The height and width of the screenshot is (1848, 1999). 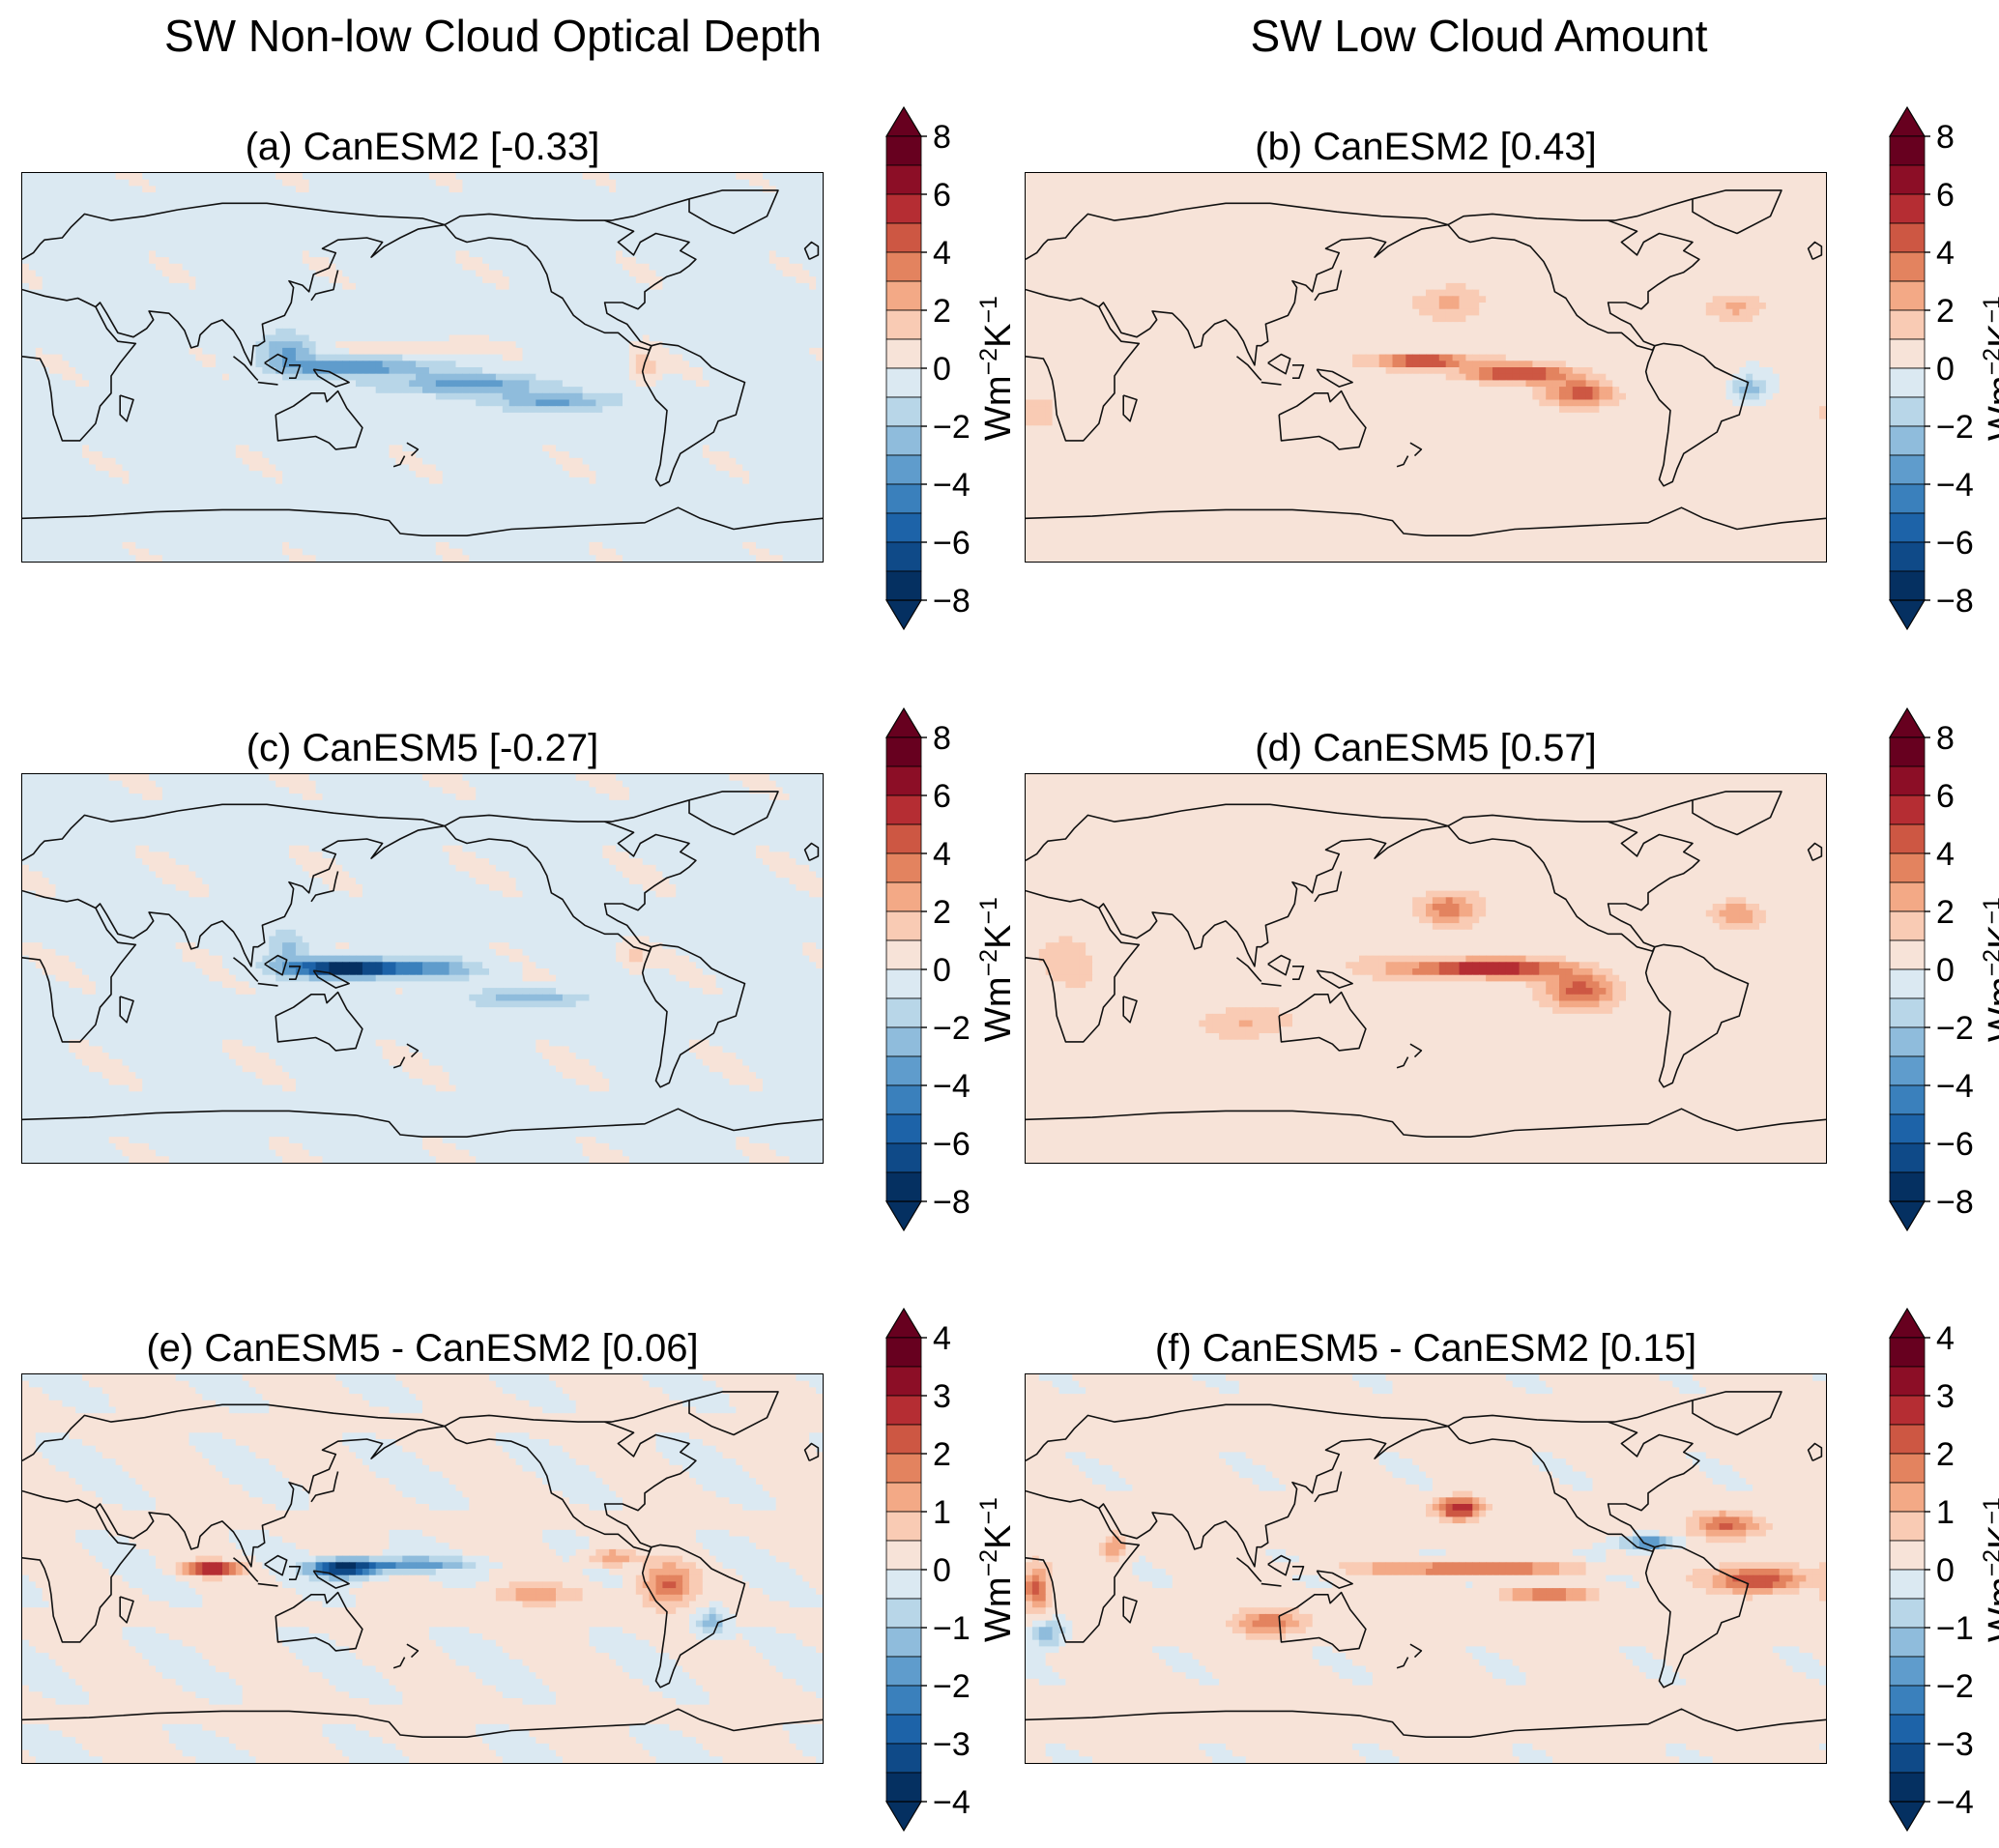 What do you see at coordinates (1426, 147) in the screenshot?
I see `panel-title: (b) CanESM2 [0.43]` at bounding box center [1426, 147].